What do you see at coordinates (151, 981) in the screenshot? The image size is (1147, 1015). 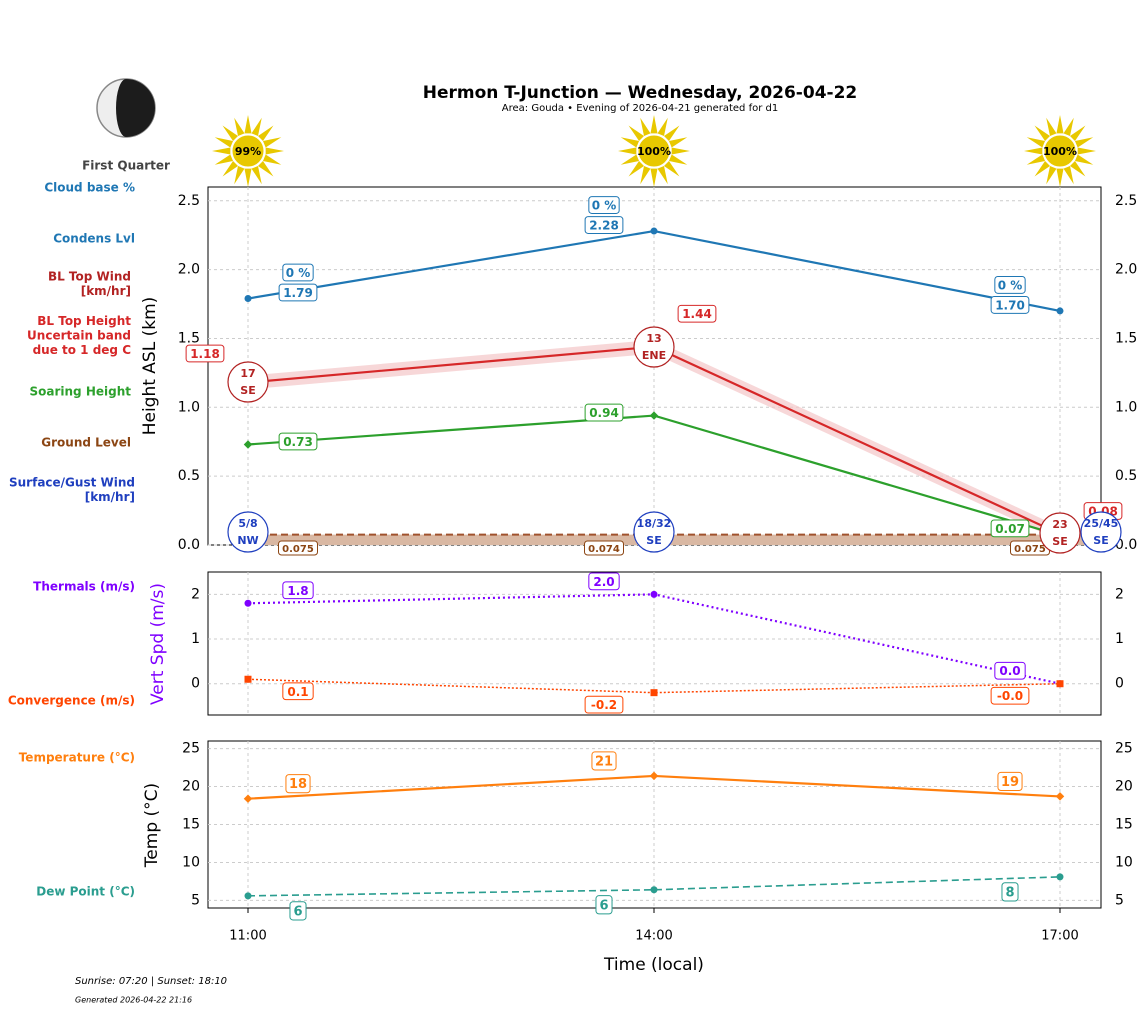 I see `sun-times: Sunrise: 07:20 | Sunset: 18:10` at bounding box center [151, 981].